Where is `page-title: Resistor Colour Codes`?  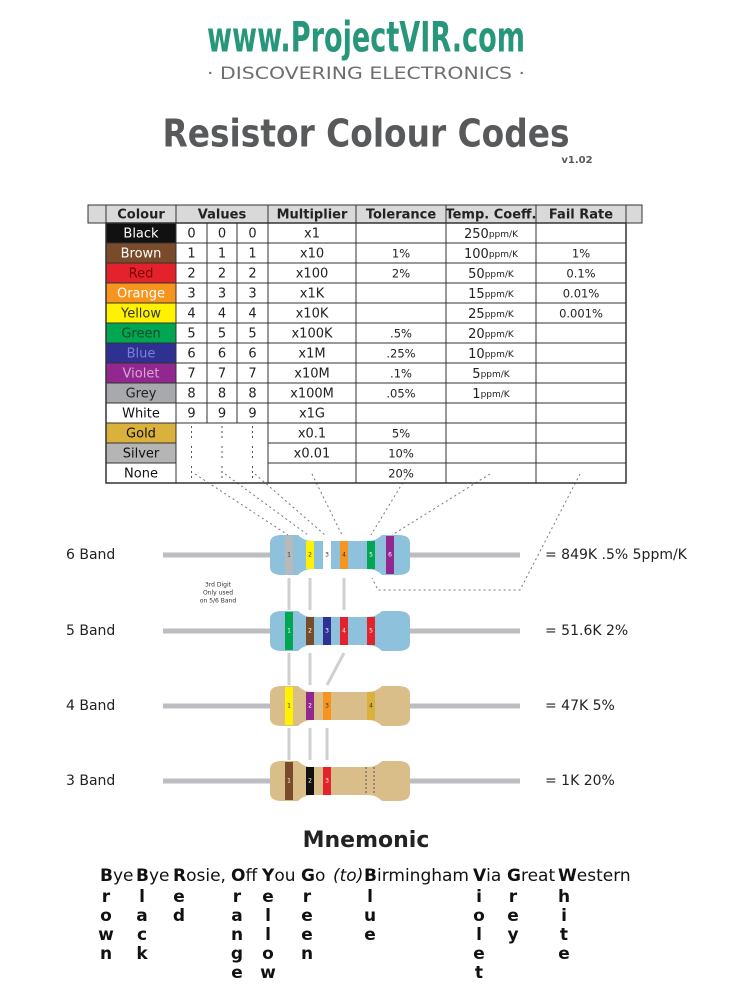 page-title: Resistor Colour Codes is located at coordinates (366, 134).